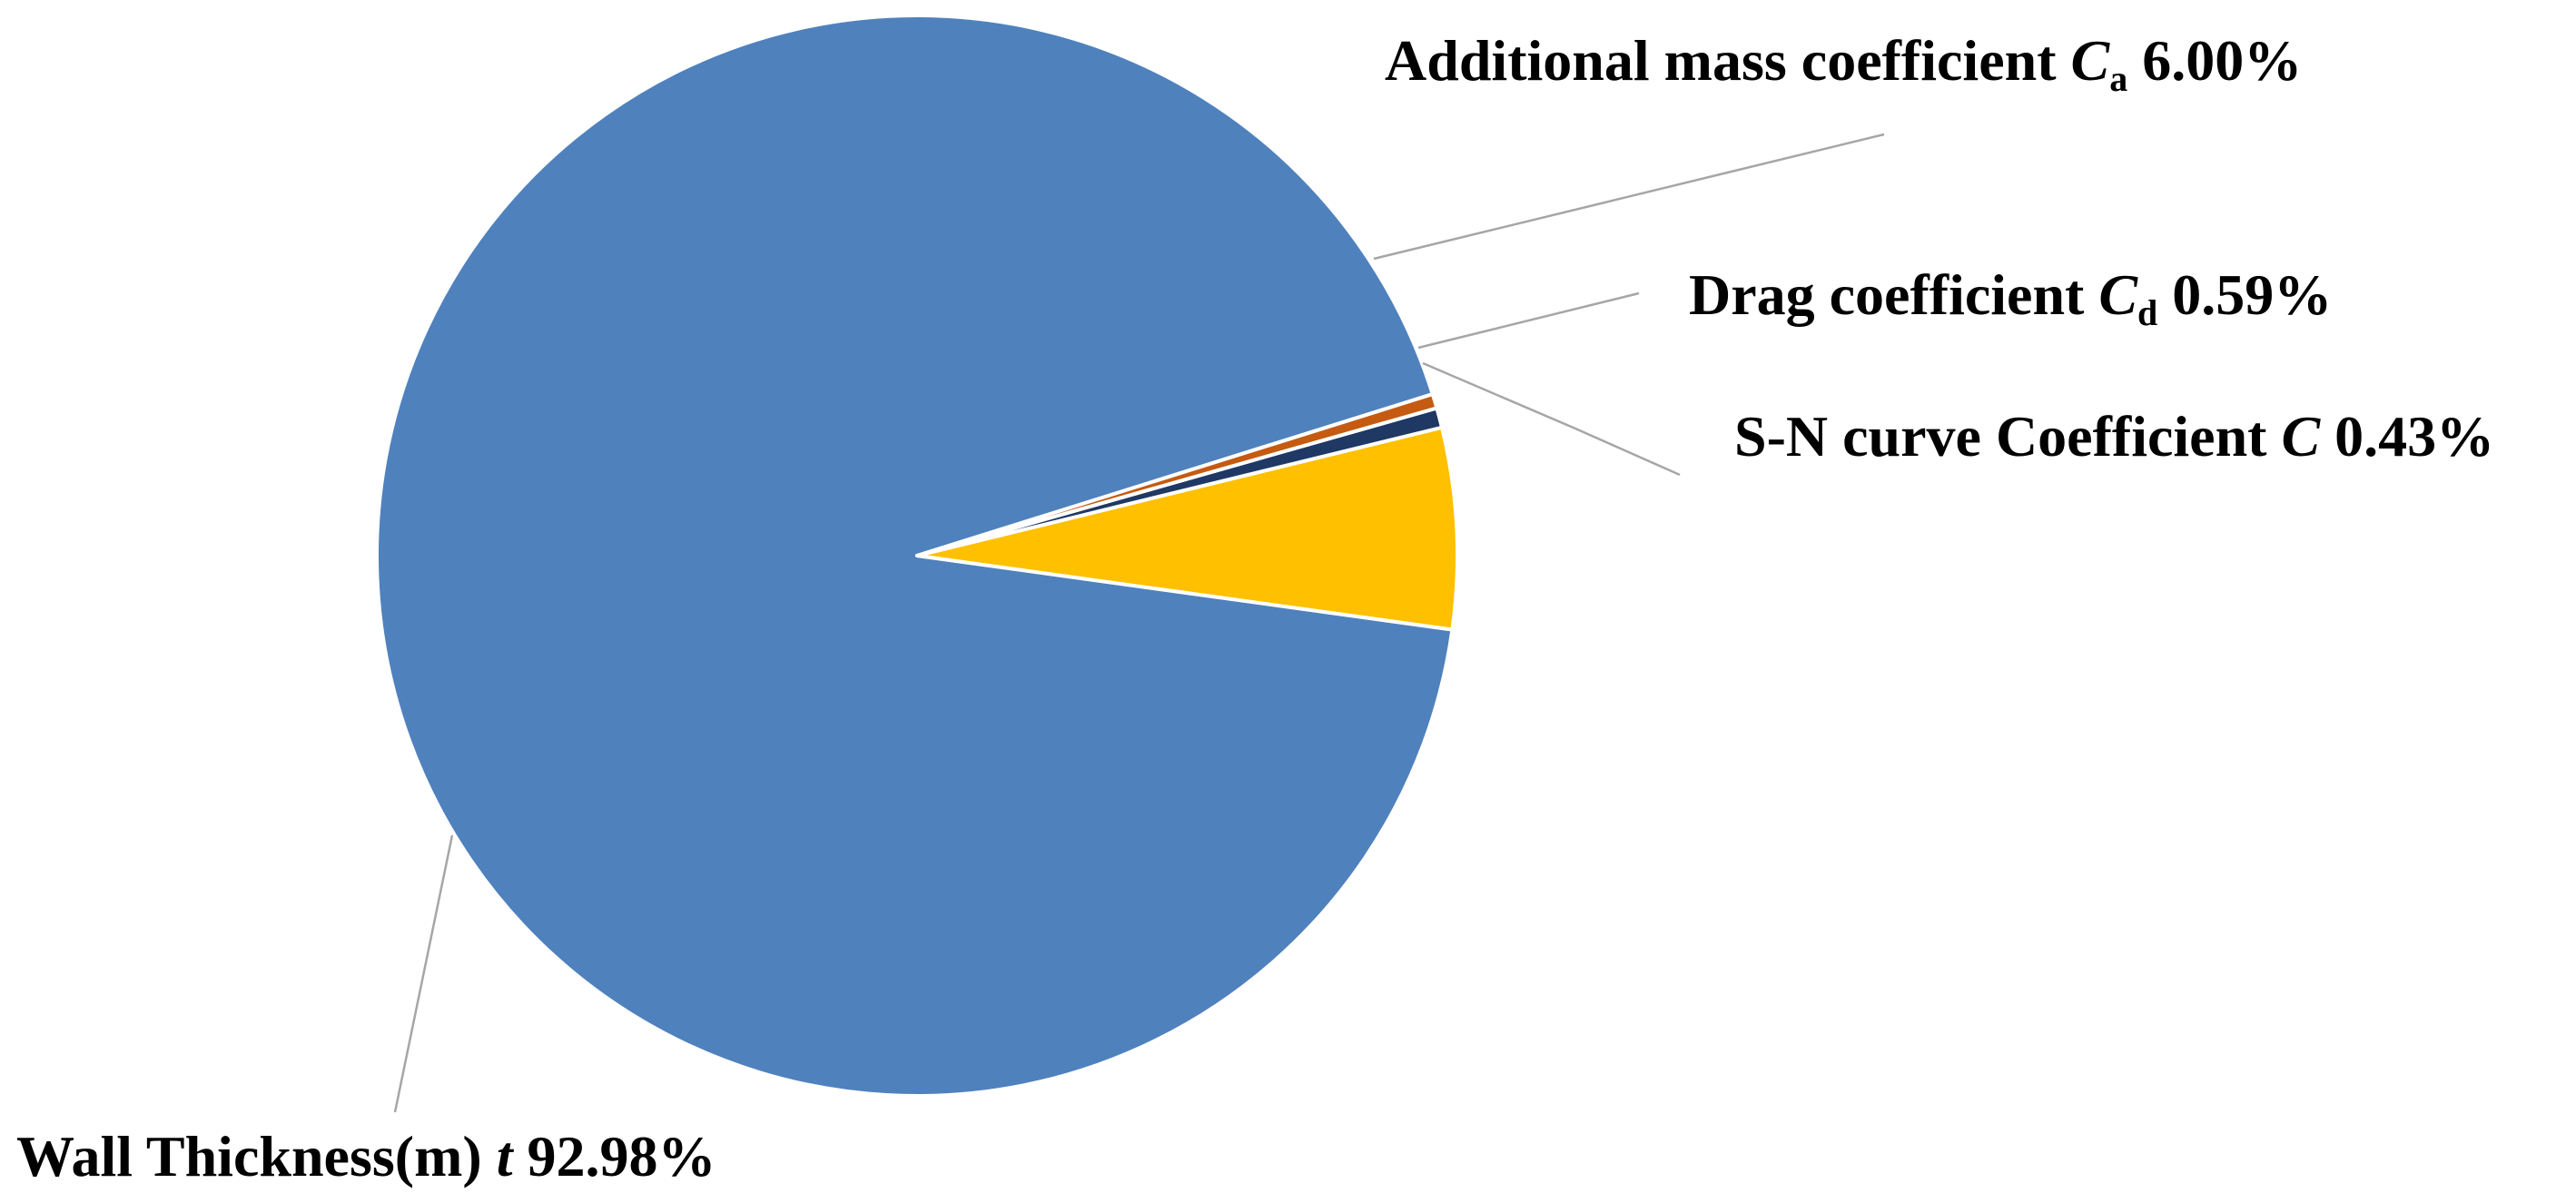 The height and width of the screenshot is (1203, 2576). I want to click on data-label-name: Drag coefficient, so click(1894, 294).